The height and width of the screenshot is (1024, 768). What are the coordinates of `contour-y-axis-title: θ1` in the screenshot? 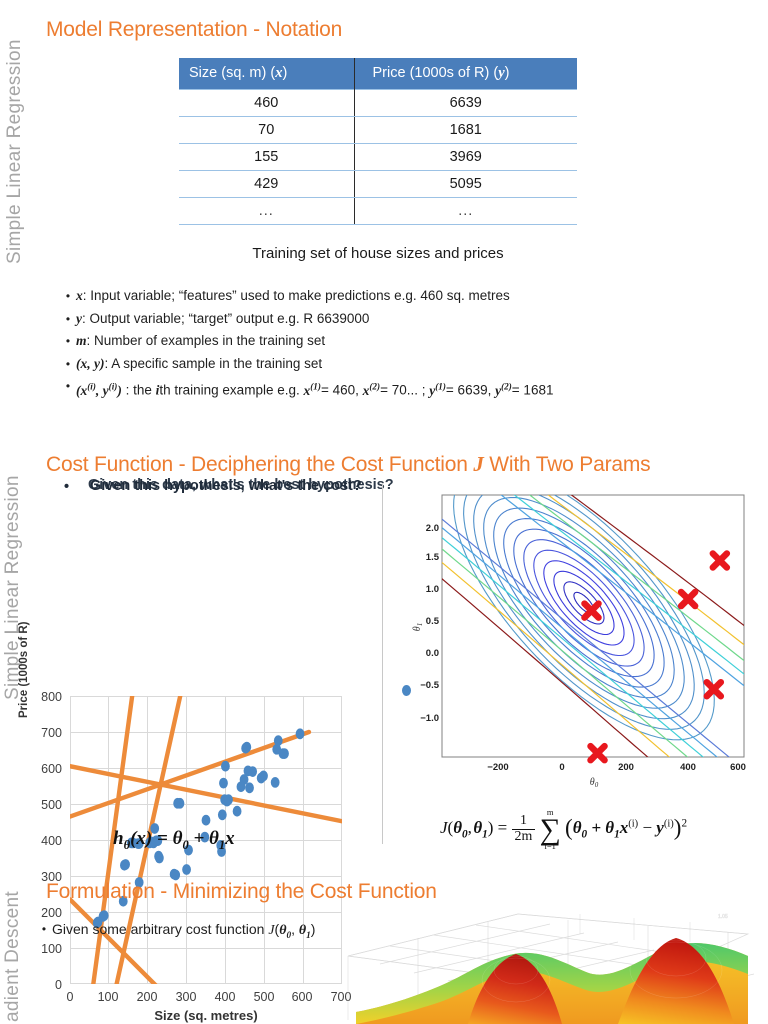 It's located at (418, 627).